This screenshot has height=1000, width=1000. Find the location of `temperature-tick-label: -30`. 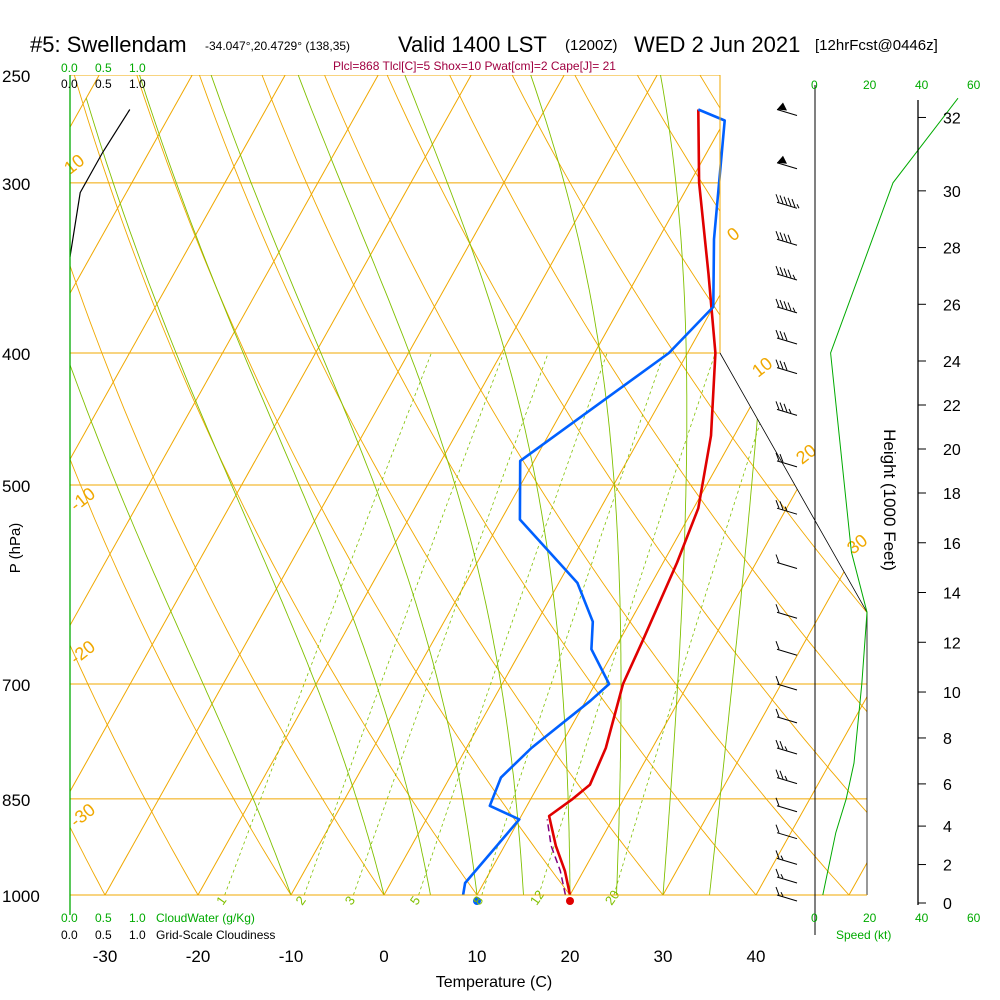

temperature-tick-label: -30 is located at coordinates (105, 956).